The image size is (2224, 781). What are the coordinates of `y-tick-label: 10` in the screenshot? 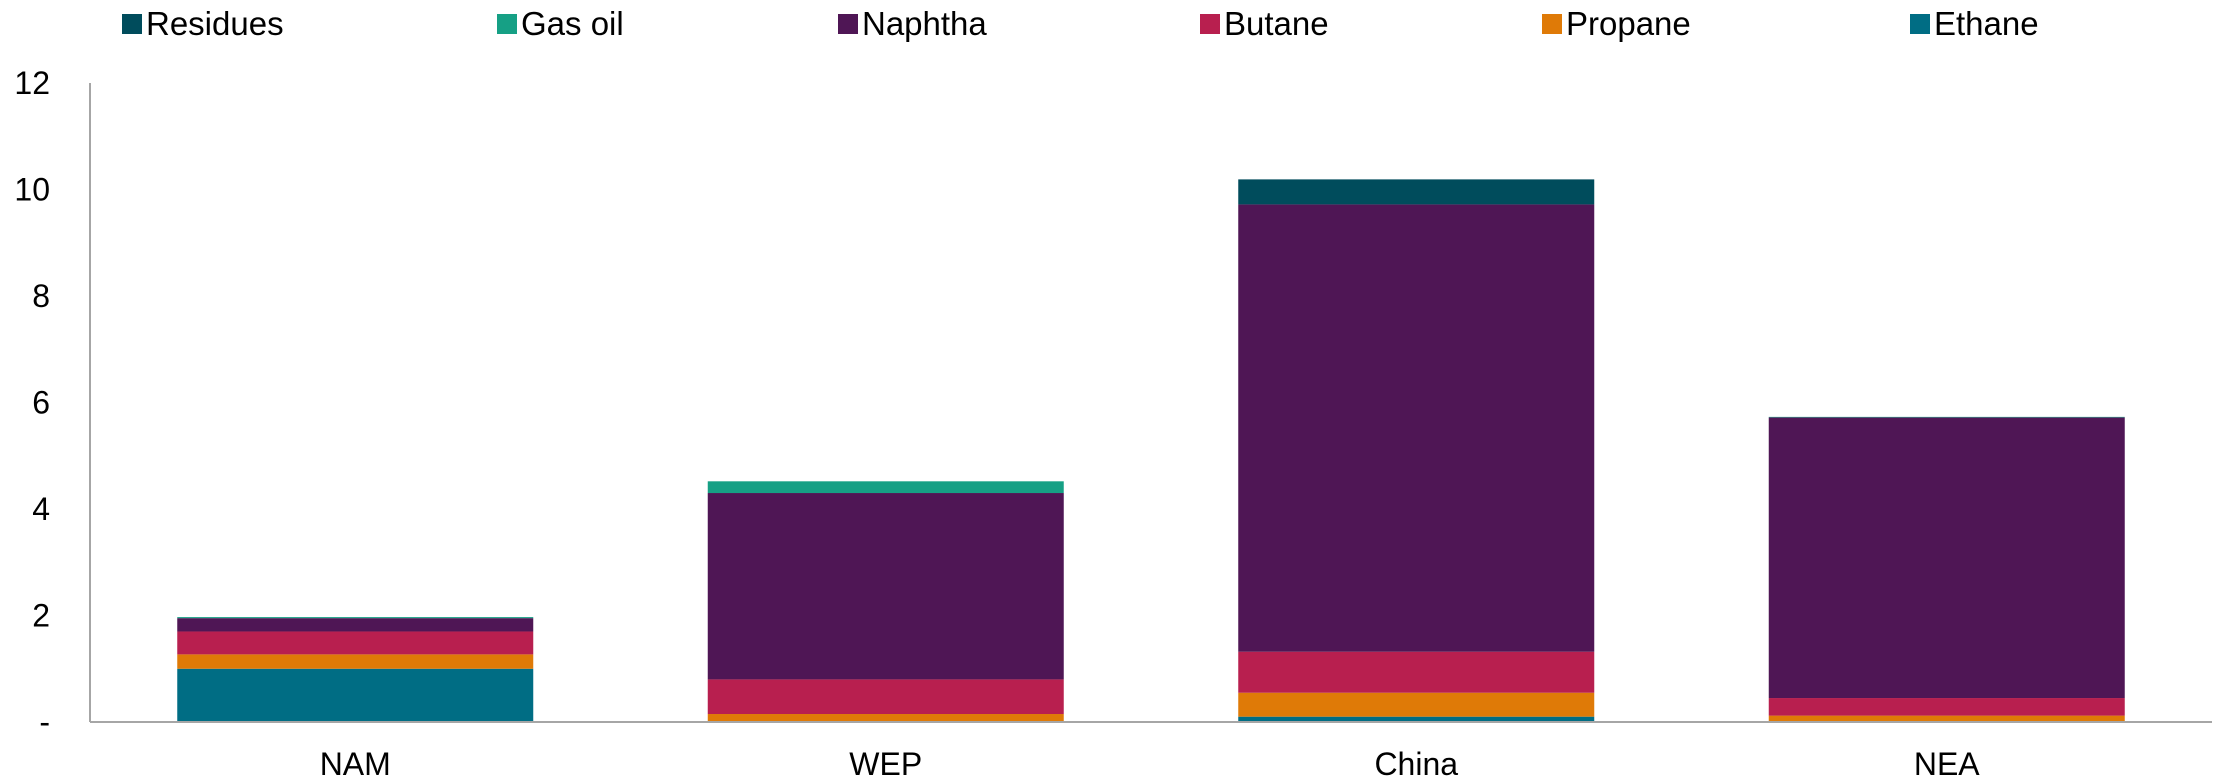 It's located at (32, 190).